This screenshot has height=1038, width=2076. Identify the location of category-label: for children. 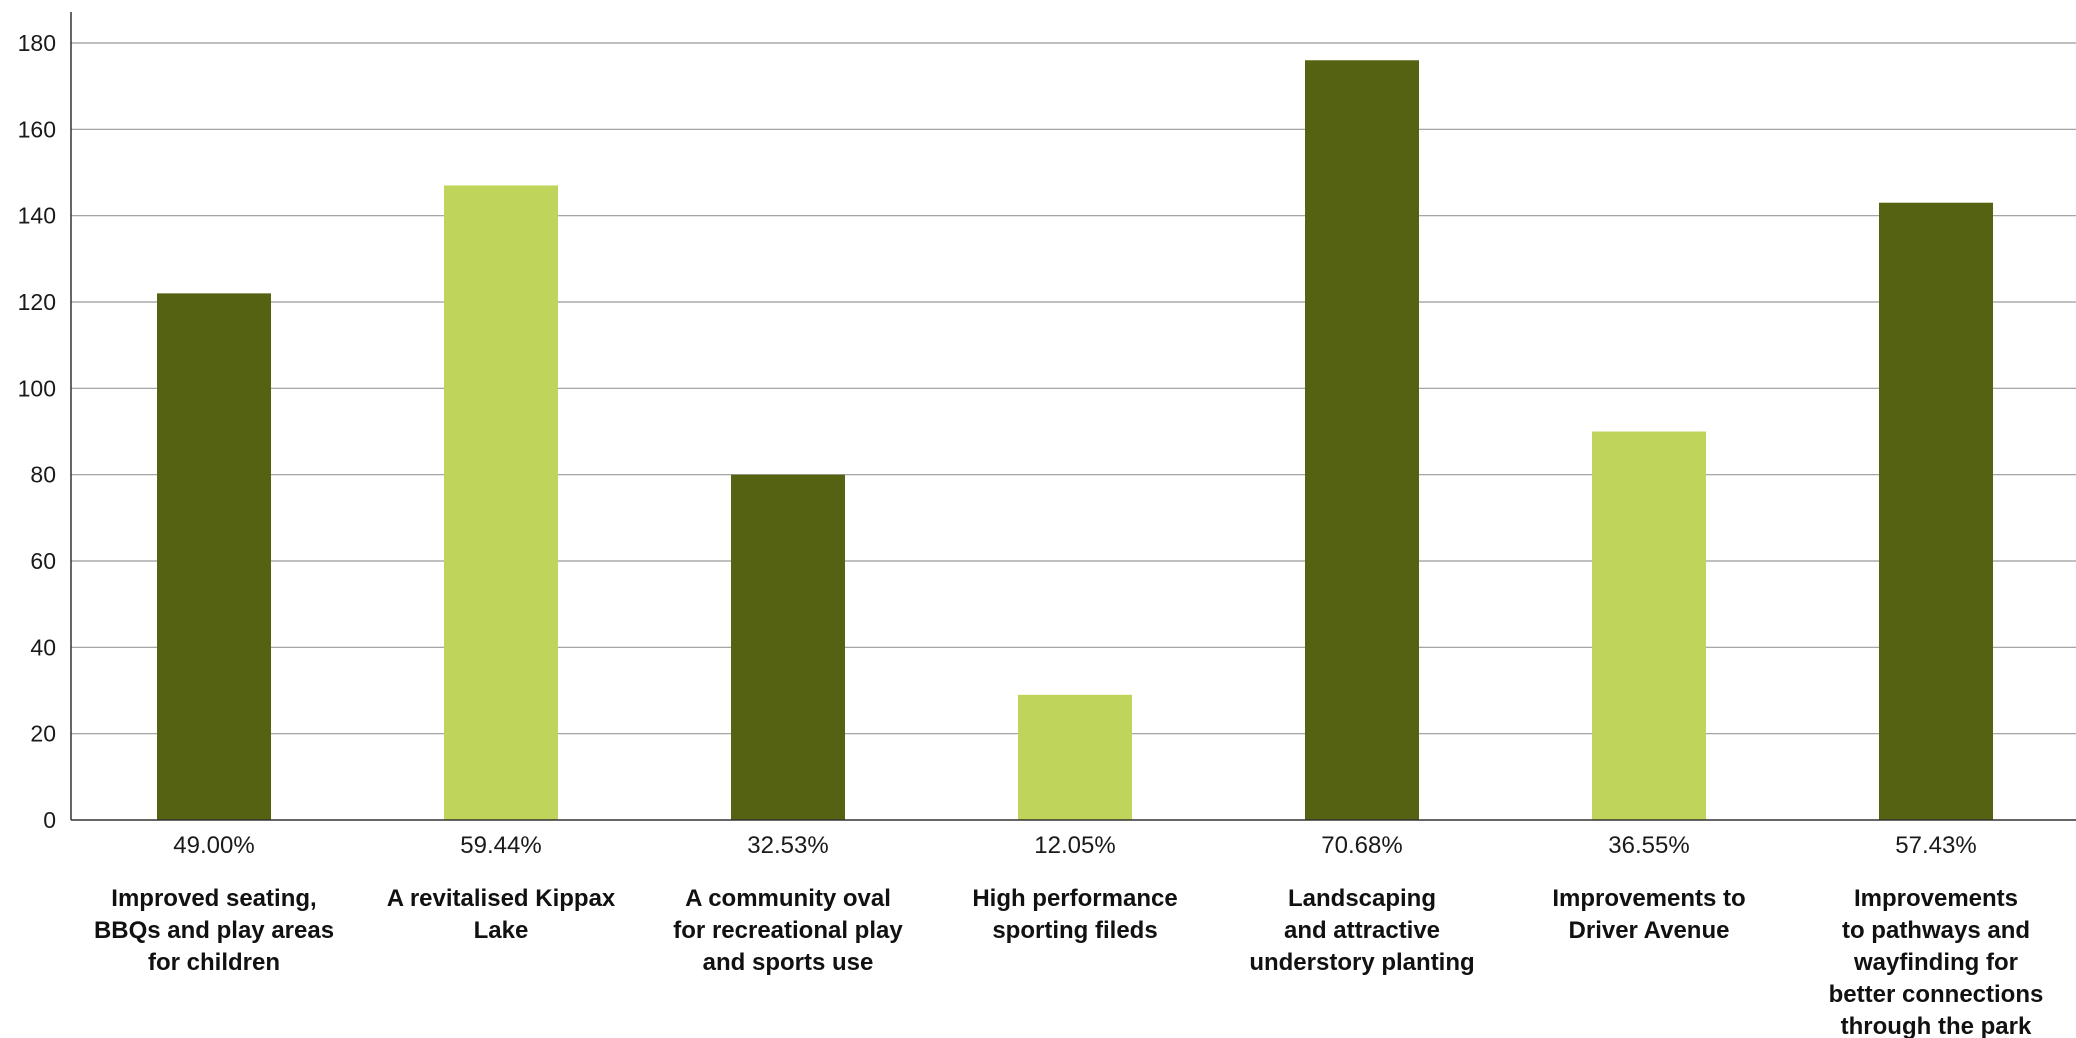
(214, 962).